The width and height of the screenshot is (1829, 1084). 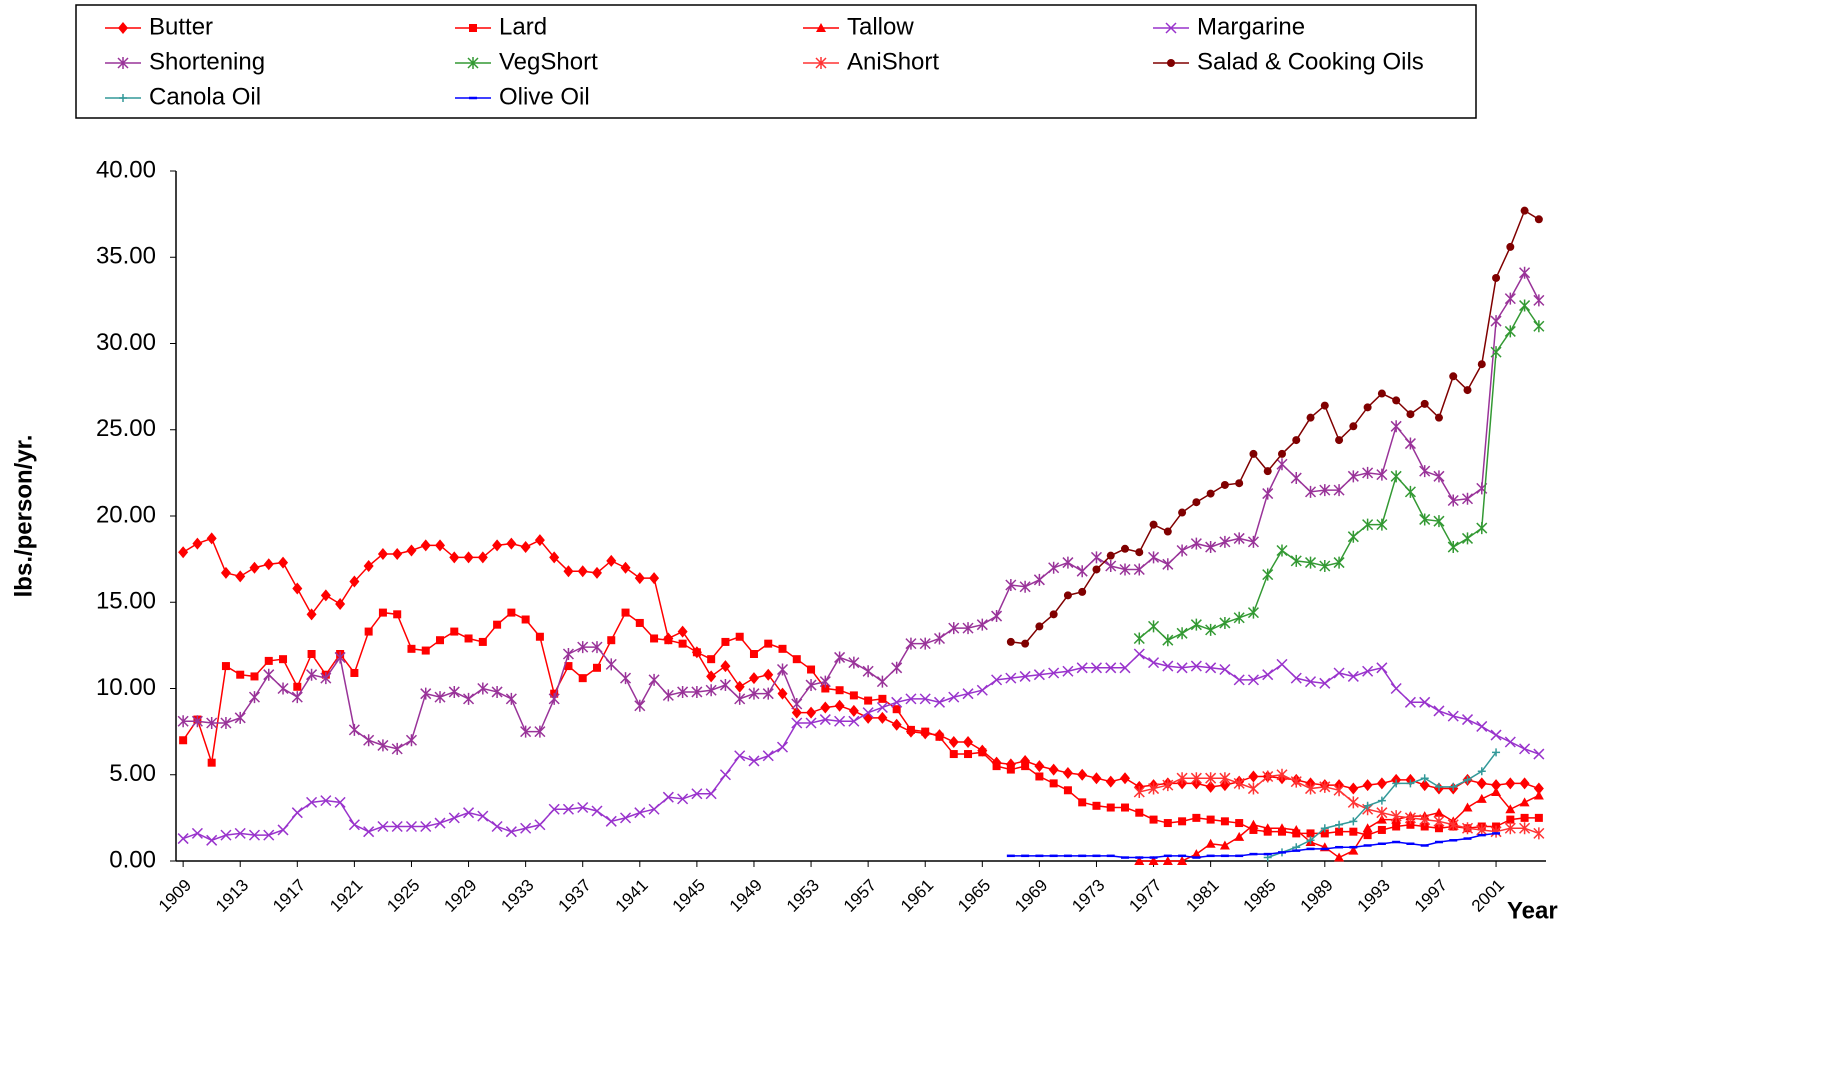 What do you see at coordinates (181, 26) in the screenshot?
I see `legend-label: Butter` at bounding box center [181, 26].